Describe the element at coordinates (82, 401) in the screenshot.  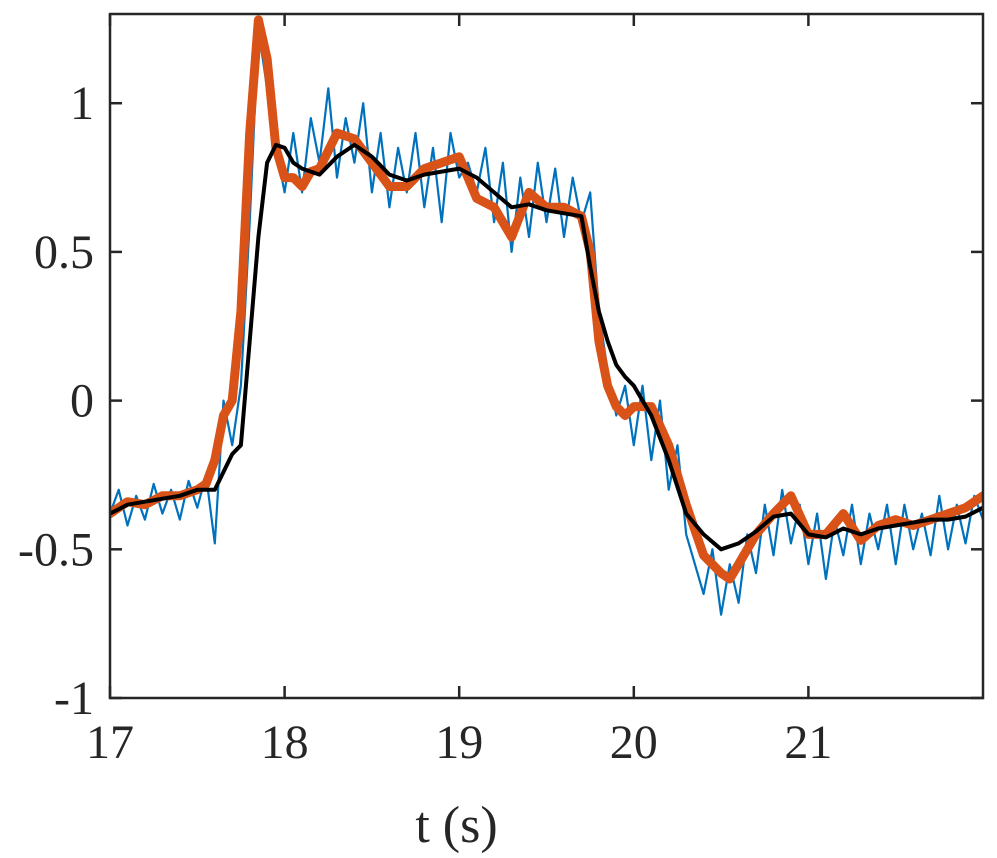
I see `y-tick-label: 0` at that location.